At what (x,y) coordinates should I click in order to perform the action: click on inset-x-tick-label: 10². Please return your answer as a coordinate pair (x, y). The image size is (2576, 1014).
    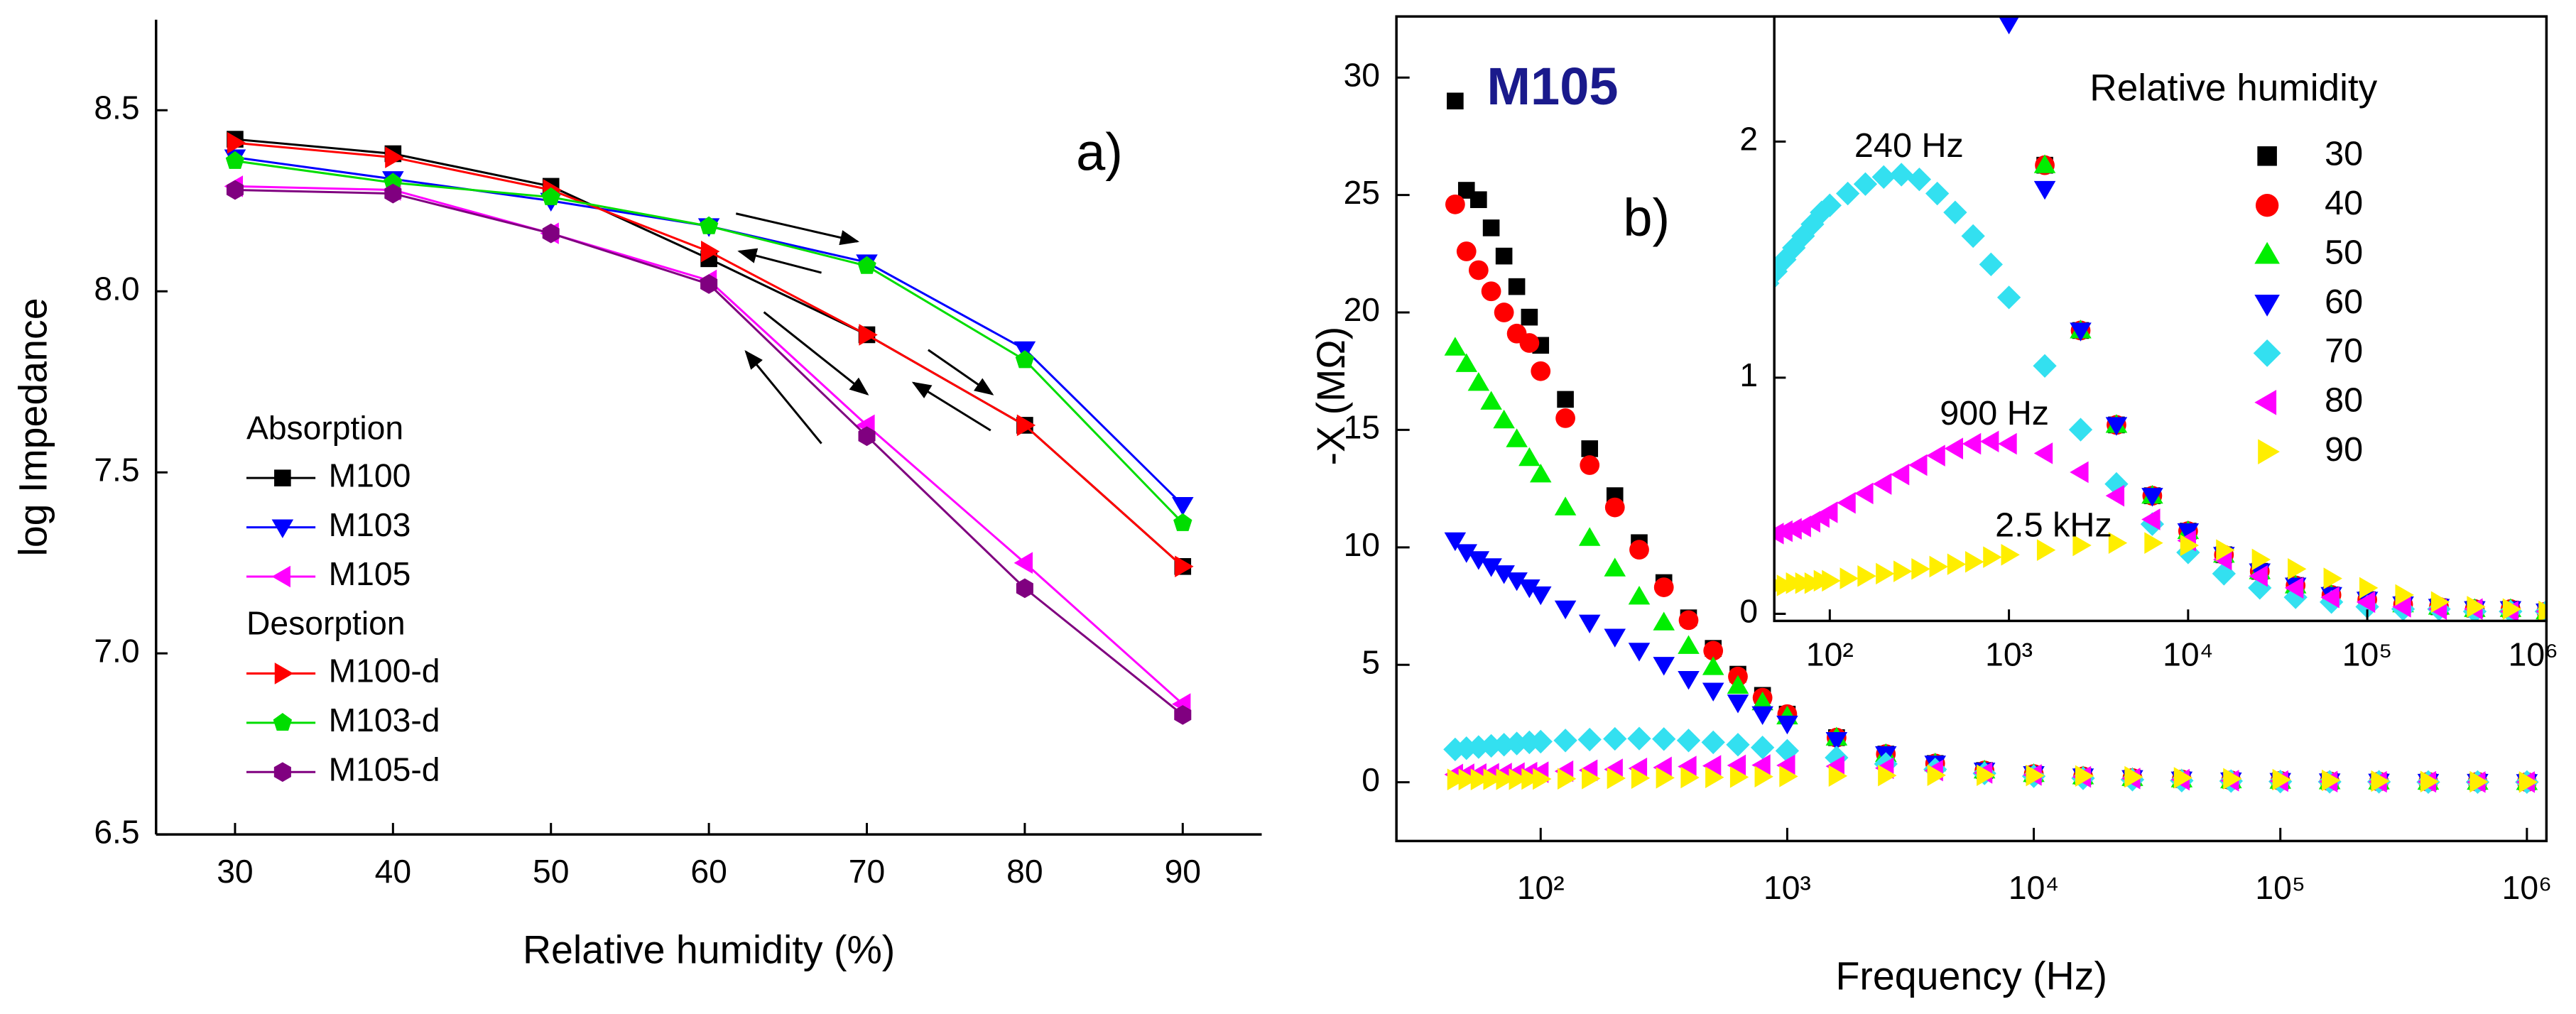
    Looking at the image, I should click on (1830, 655).